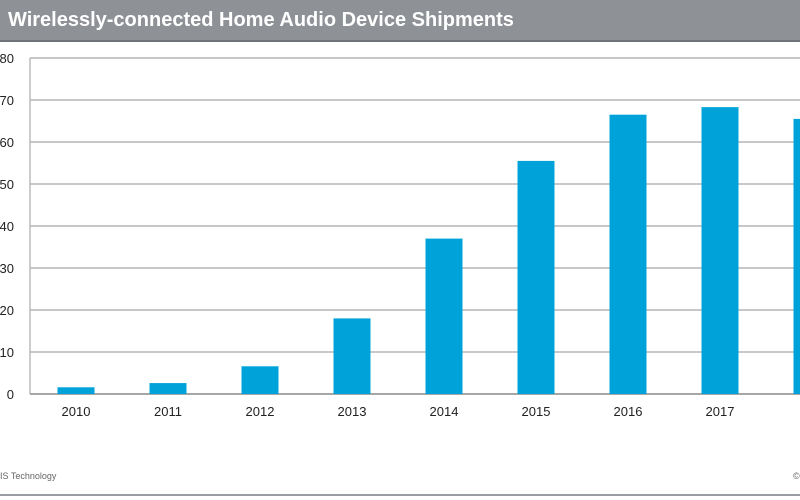 Image resolution: width=800 pixels, height=500 pixels. I want to click on y-tick-label: 30, so click(7, 268).